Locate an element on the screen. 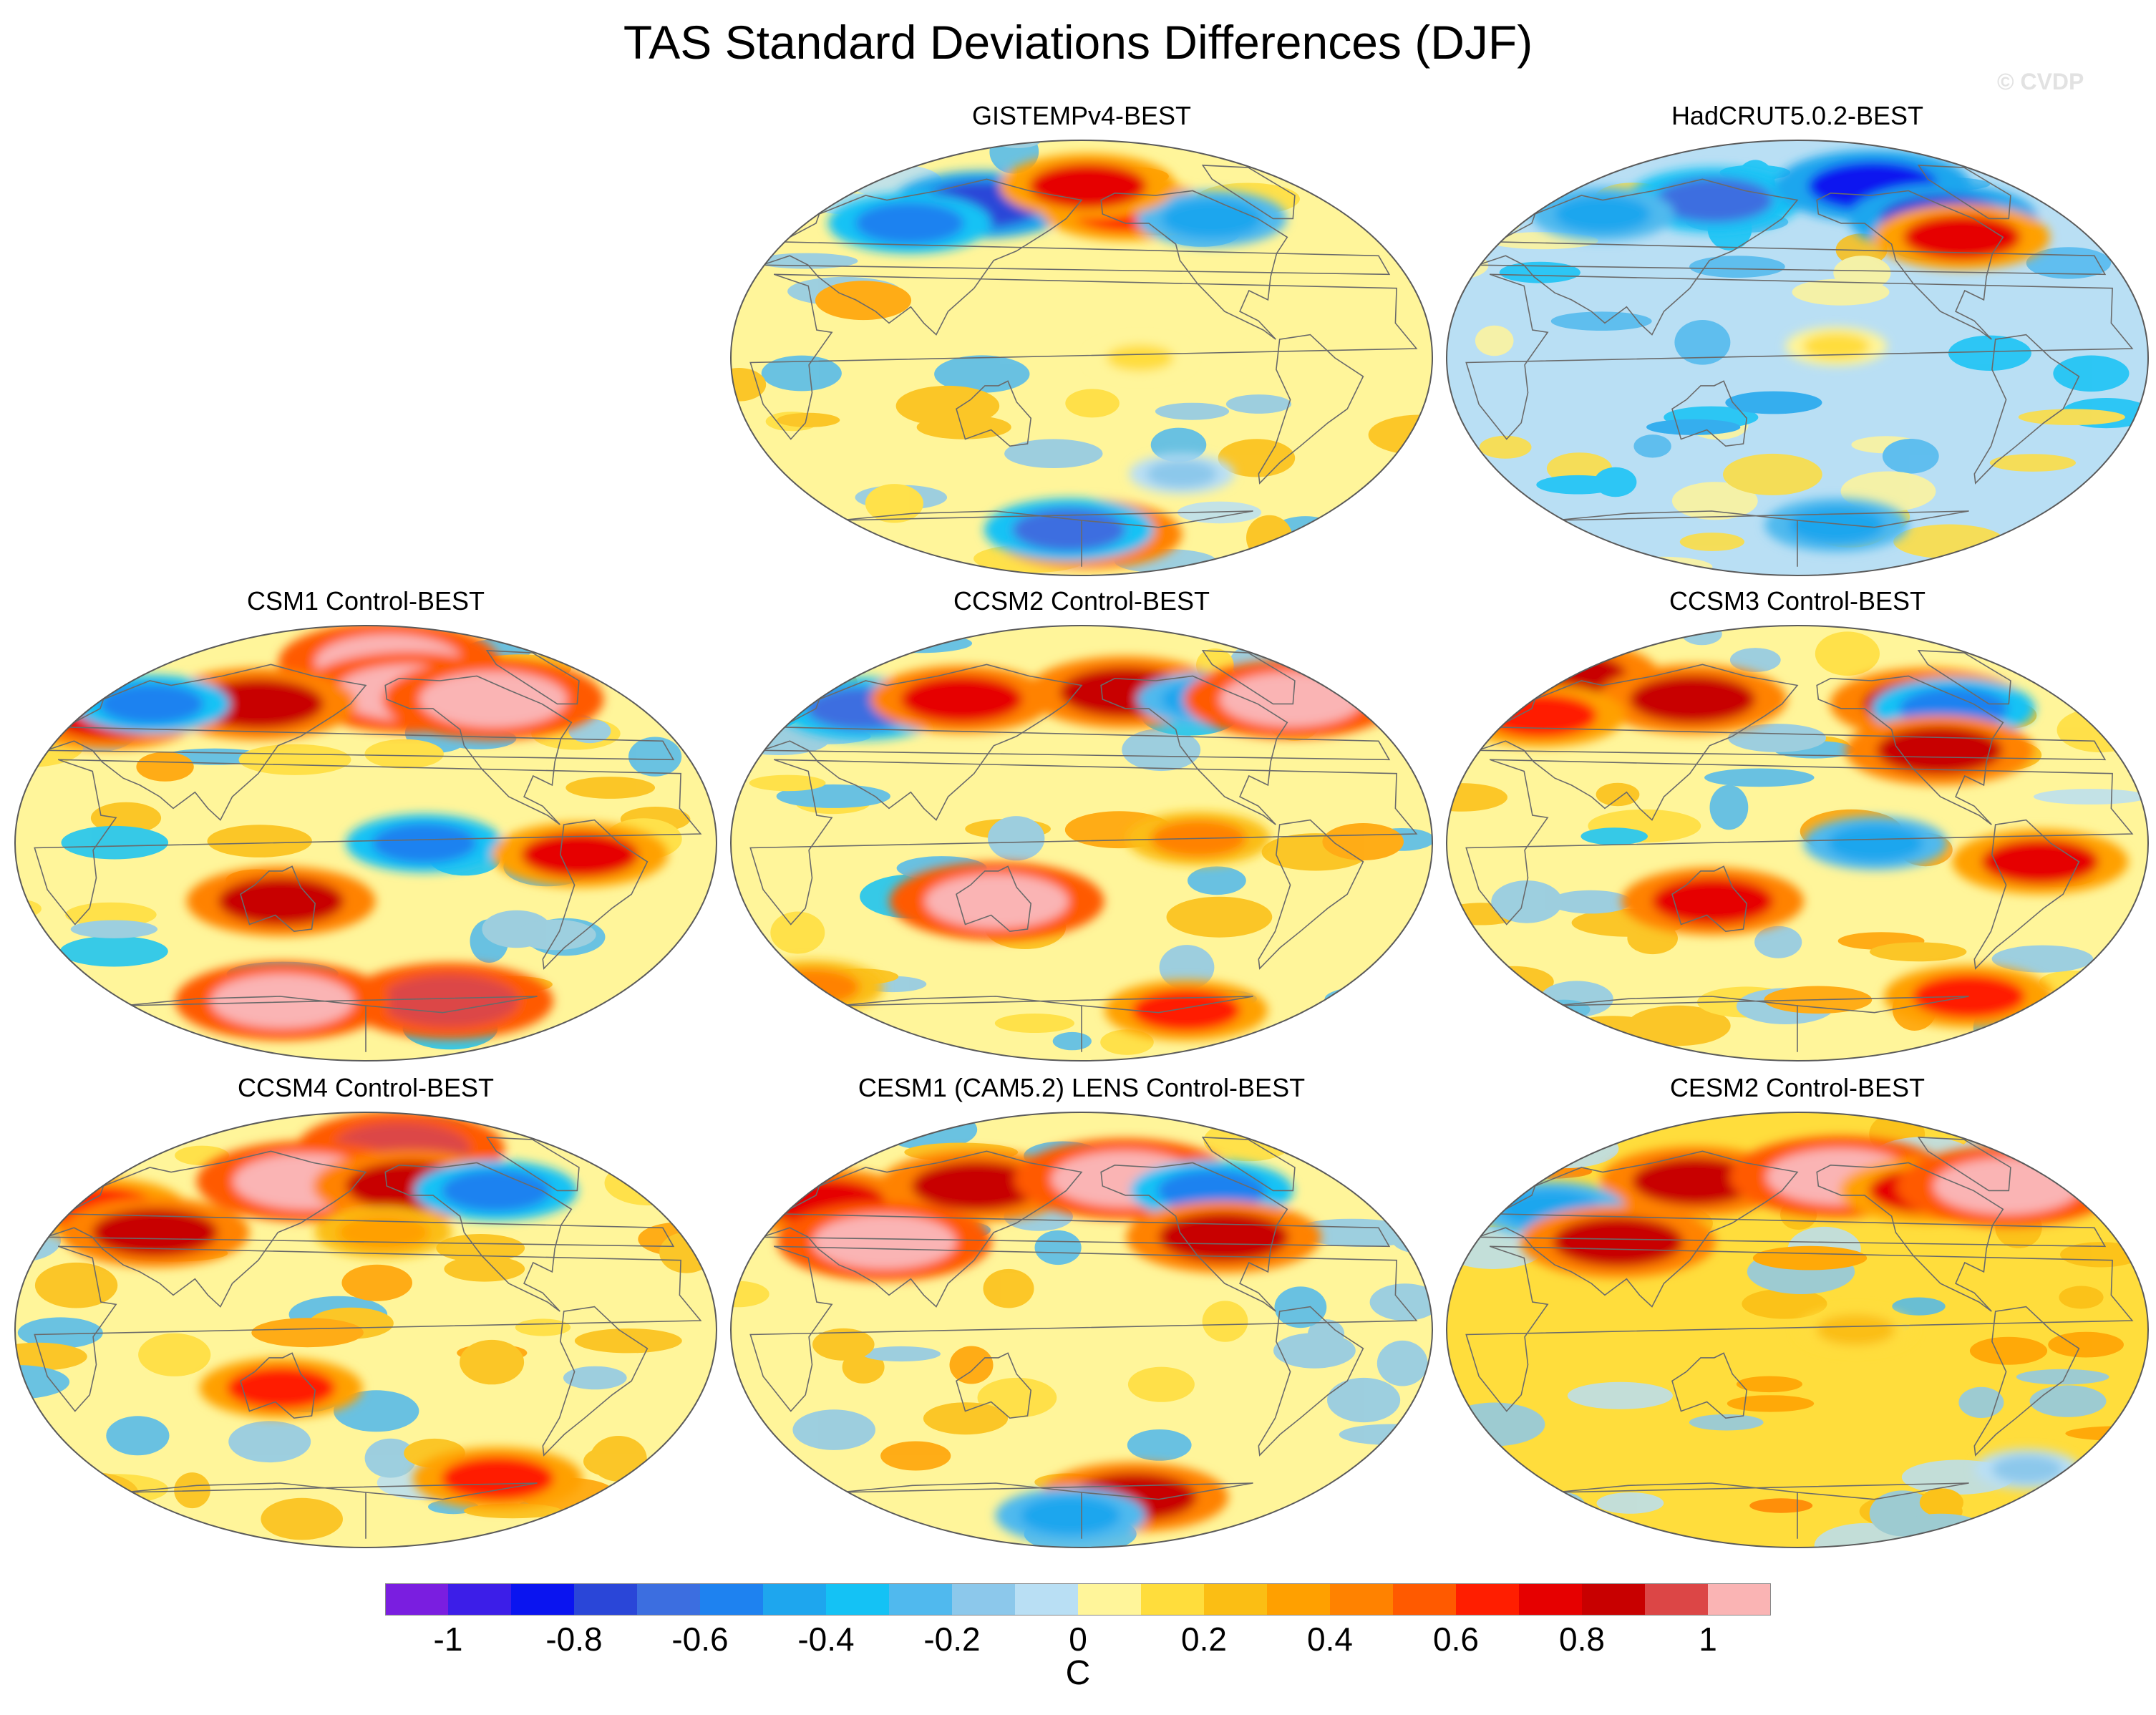 This screenshot has height=1715, width=2156. feature-halo is located at coordinates (811, 987).